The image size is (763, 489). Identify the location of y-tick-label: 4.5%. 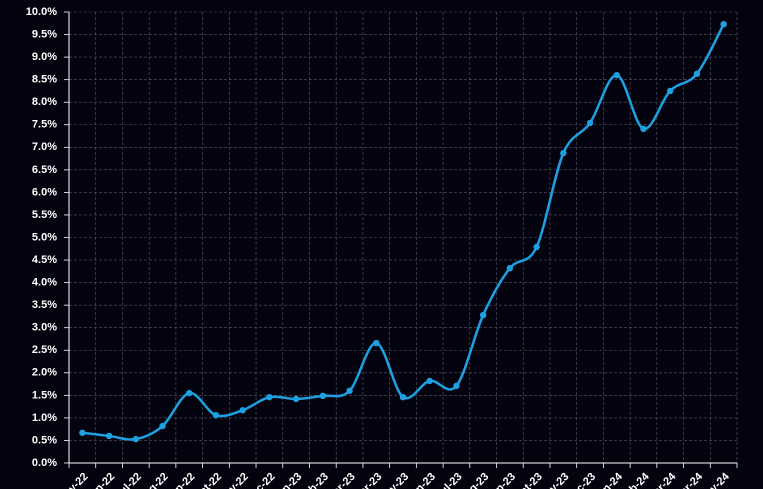
(44, 260).